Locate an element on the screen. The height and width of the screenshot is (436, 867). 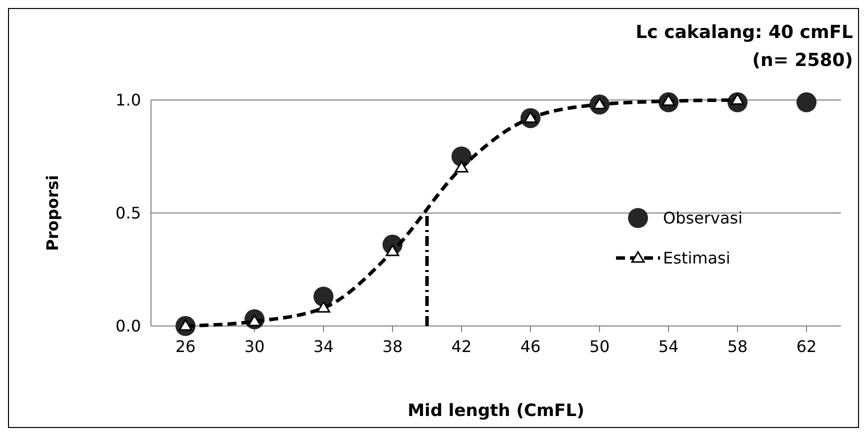
x-tick-label: 46 is located at coordinates (530, 346).